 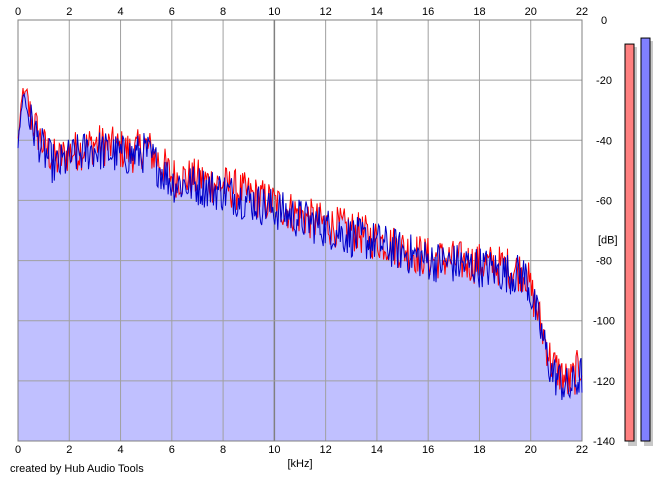 What do you see at coordinates (120, 450) in the screenshot?
I see `x-tick-label-bottom: 4` at bounding box center [120, 450].